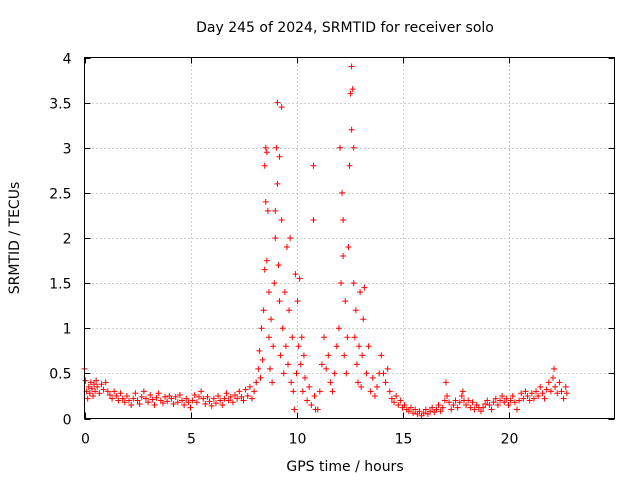 Image resolution: width=640 pixels, height=480 pixels. What do you see at coordinates (67, 240) in the screenshot?
I see `y-tick-label: 2` at bounding box center [67, 240].